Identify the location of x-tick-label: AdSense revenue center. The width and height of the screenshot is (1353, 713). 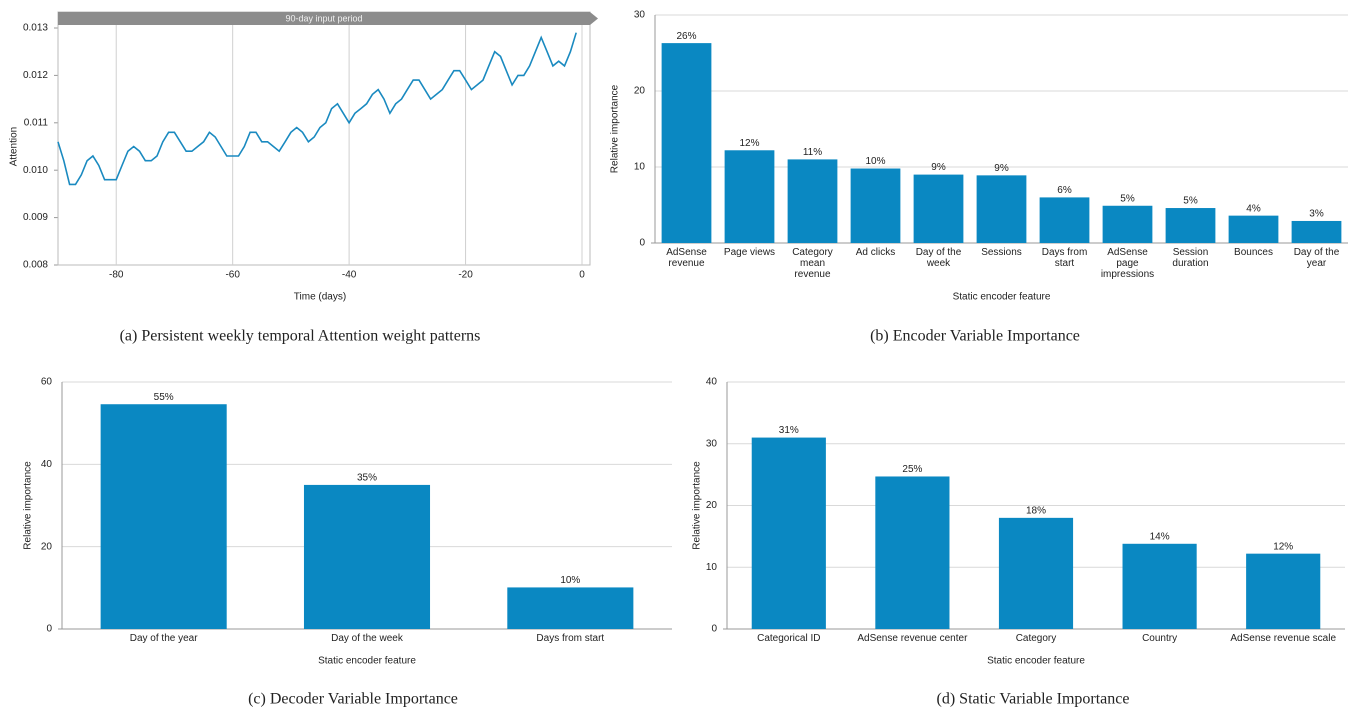
(912, 638).